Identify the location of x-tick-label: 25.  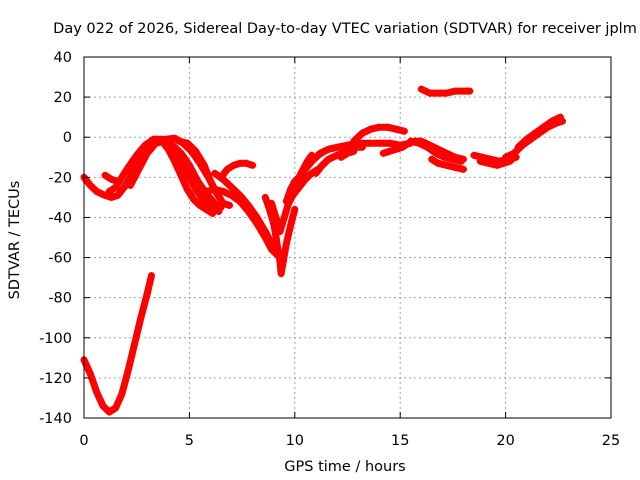
(611, 441).